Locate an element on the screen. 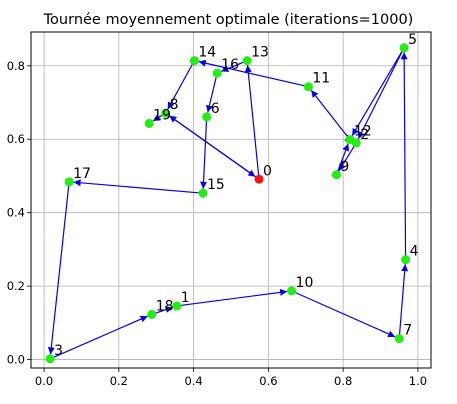 The width and height of the screenshot is (457, 404). x-tick-label: 0.0 is located at coordinates (44, 381).